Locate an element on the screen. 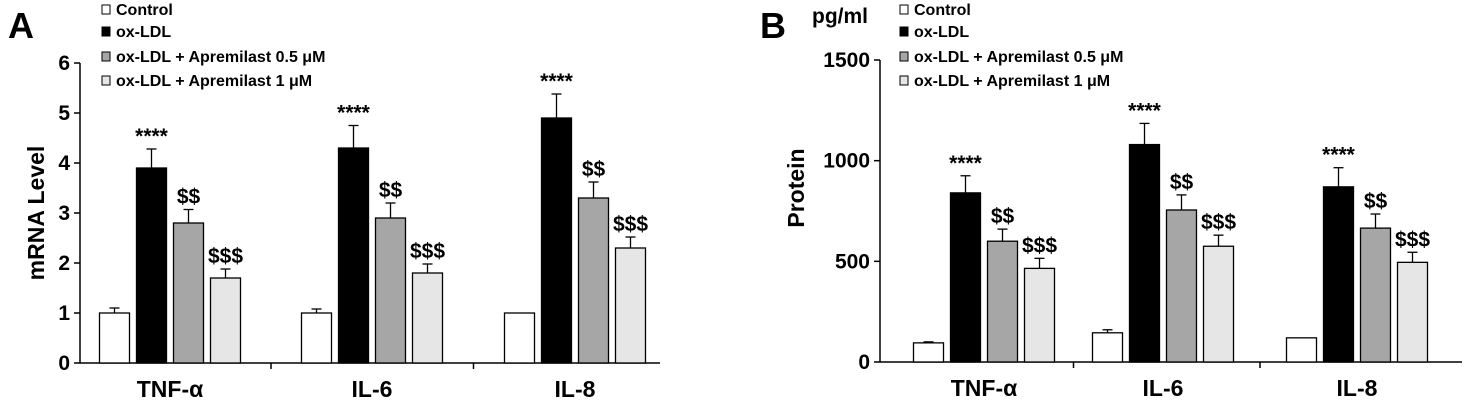 This screenshot has width=1470, height=413. panel-b-category-label: IL-8 is located at coordinates (1357, 388).